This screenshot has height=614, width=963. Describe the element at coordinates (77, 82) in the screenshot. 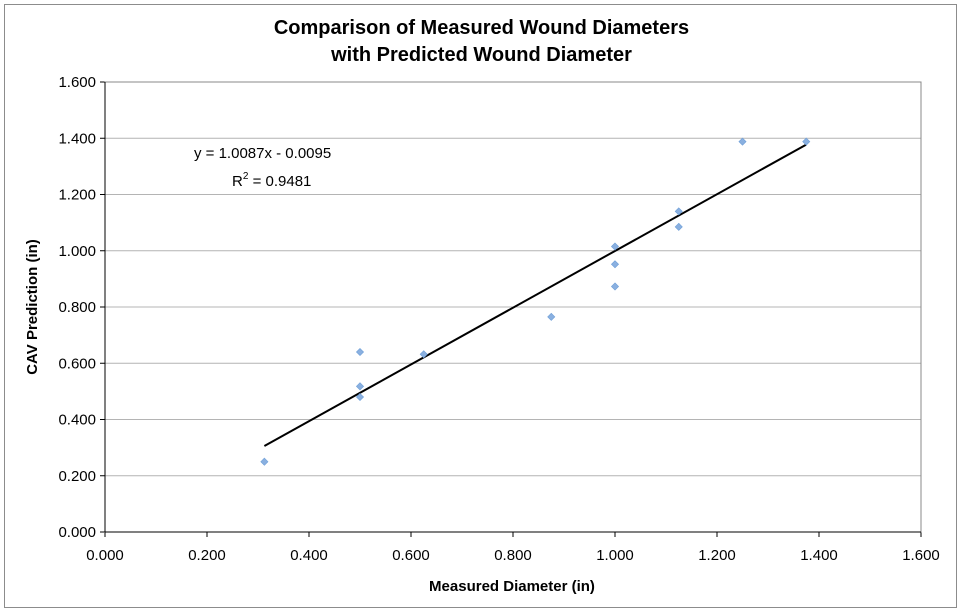

I see `y-tick-label: 1.600` at that location.